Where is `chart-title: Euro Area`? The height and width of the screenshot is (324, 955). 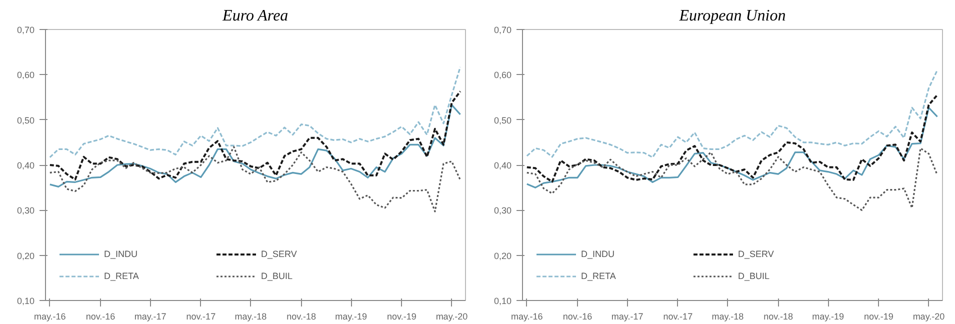 chart-title: Euro Area is located at coordinates (255, 16).